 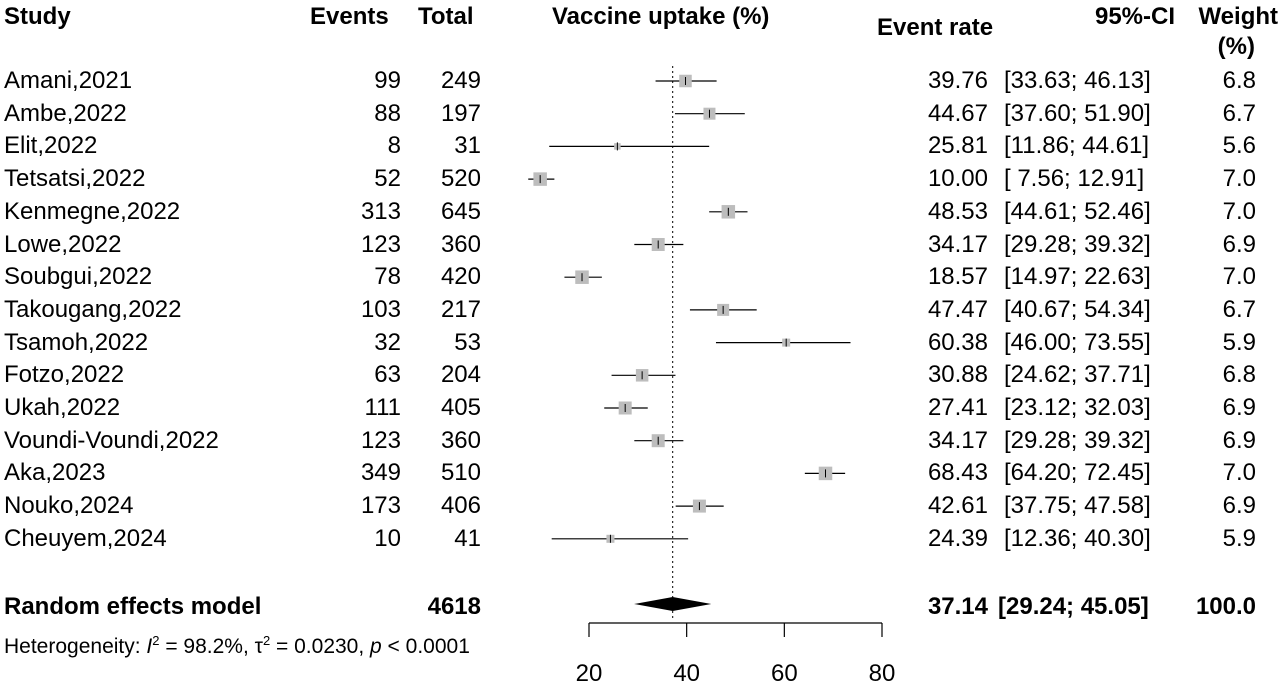 I want to click on study-rate: 60.38, so click(x=957, y=342).